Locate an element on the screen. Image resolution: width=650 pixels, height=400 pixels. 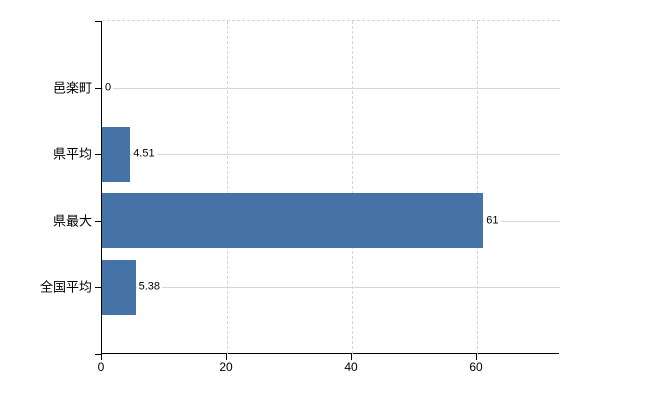
x-axis-tick-label: 40 is located at coordinates (351, 367).